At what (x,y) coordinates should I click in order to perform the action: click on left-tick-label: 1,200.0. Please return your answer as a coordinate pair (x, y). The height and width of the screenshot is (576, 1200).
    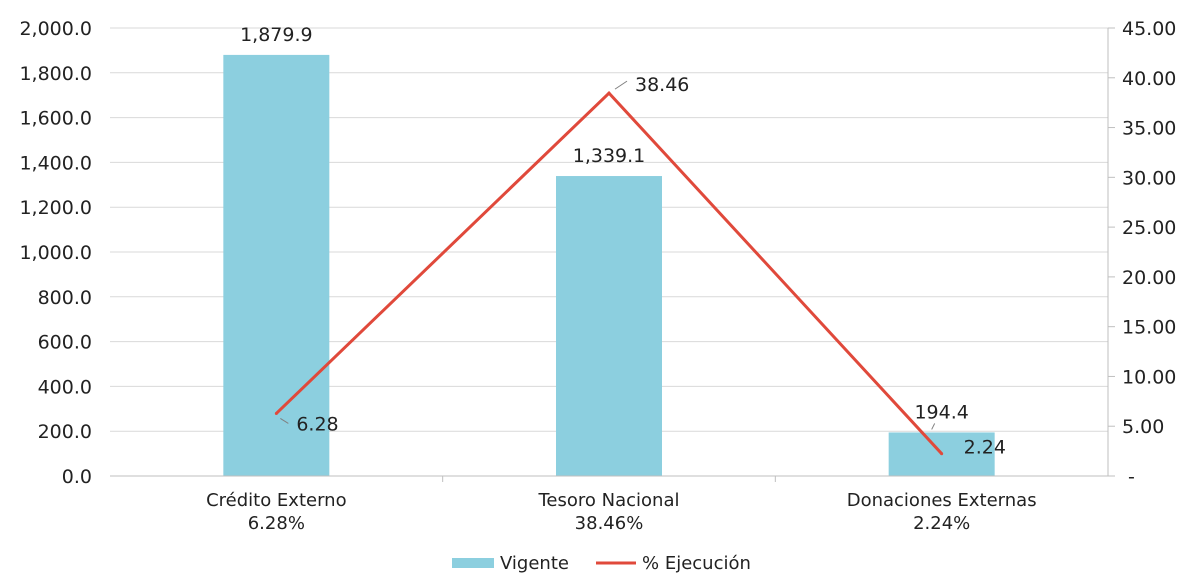
    Looking at the image, I should click on (55, 208).